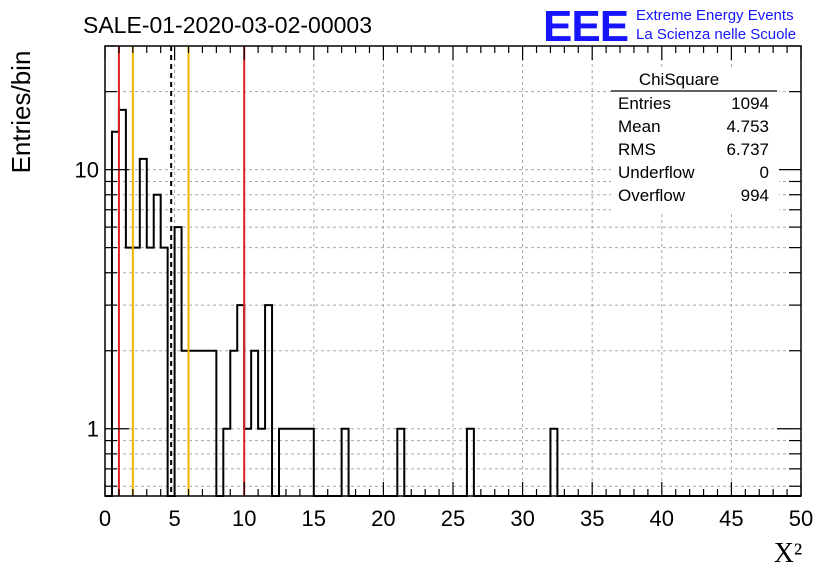  Describe the element at coordinates (747, 126) in the screenshot. I see `stats-value: 4.753` at that location.